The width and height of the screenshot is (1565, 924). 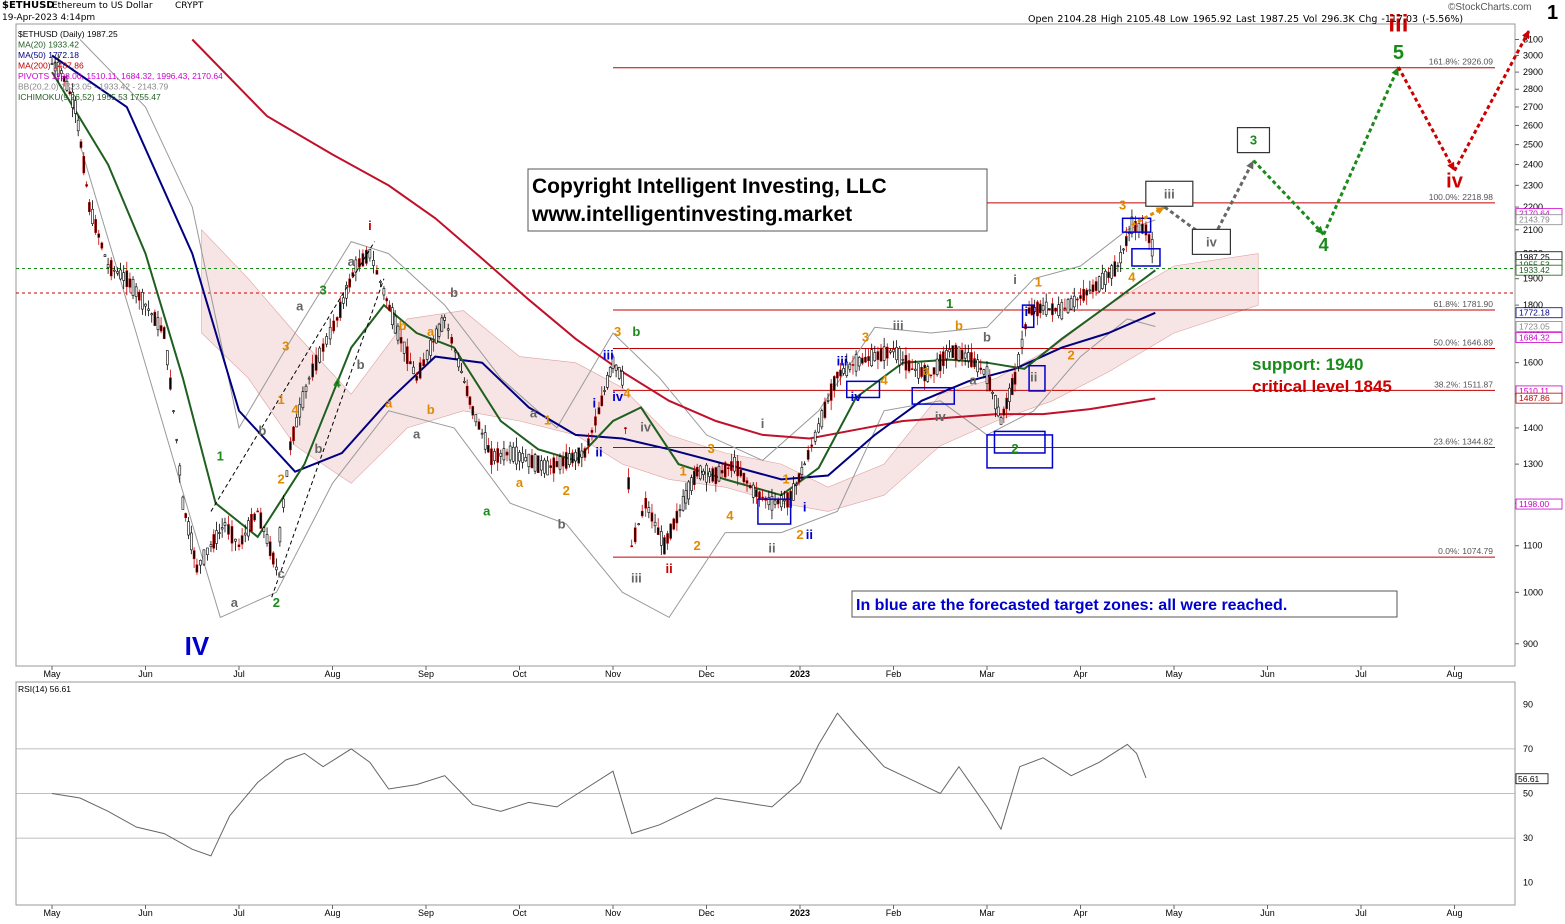 I want to click on wave-label: iv, so click(x=941, y=416).